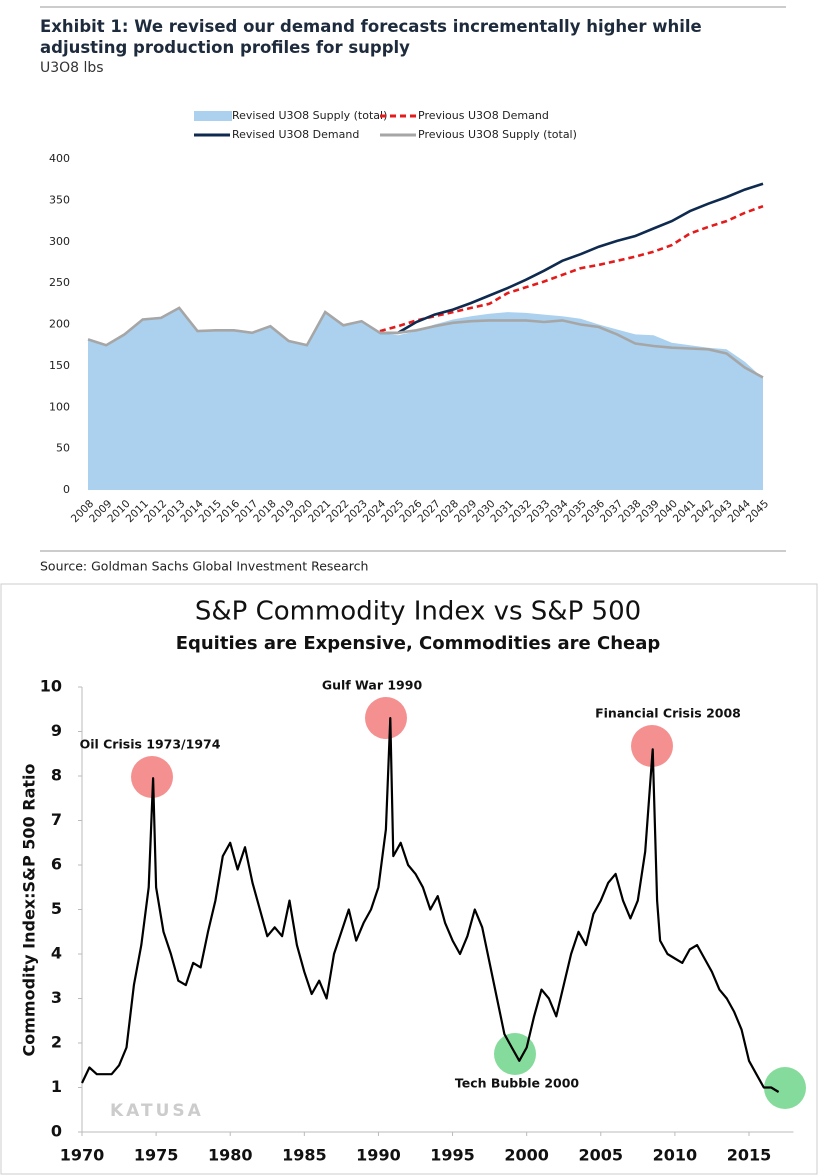 This screenshot has height=1175, width=818. Describe the element at coordinates (59, 324) in the screenshot. I see `y-tick-label: 200` at that location.